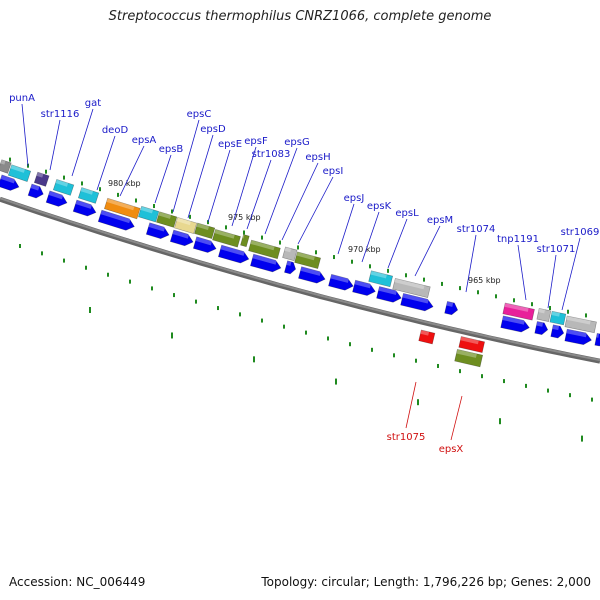  What do you see at coordinates (451, 449) in the screenshot?
I see `gene-label-epsX: epsX` at bounding box center [451, 449].